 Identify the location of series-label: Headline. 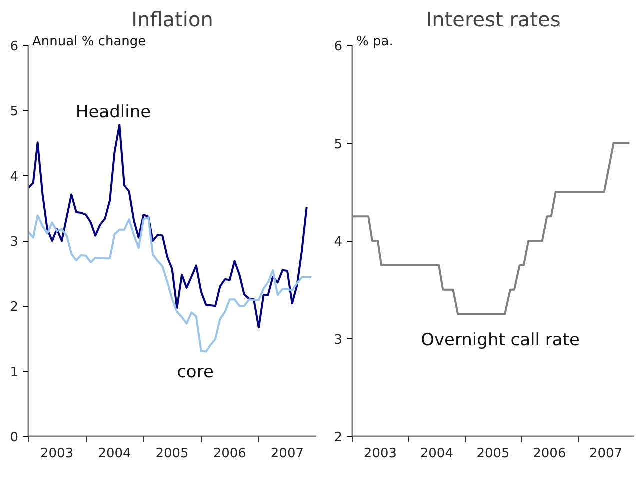
(114, 112).